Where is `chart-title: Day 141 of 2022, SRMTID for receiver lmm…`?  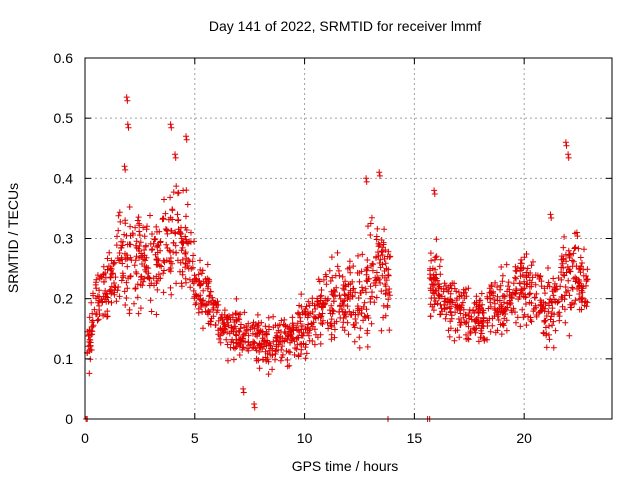
chart-title: Day 141 of 2022, SRMTID for receiver lmm… is located at coordinates (345, 26).